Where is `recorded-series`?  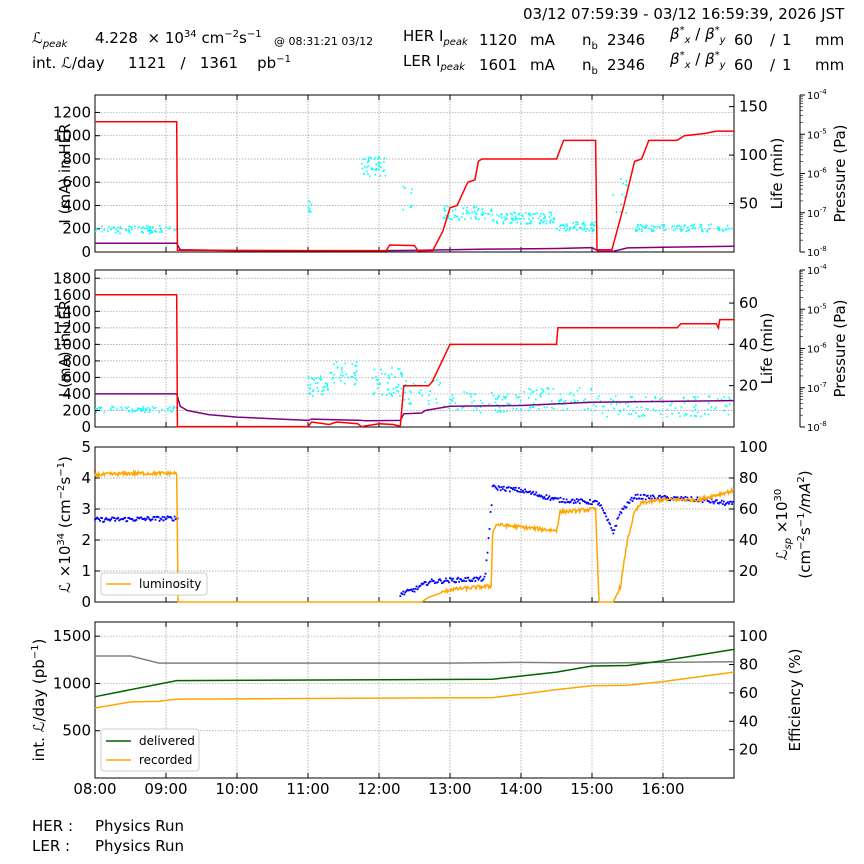
recorded-series is located at coordinates (414, 690).